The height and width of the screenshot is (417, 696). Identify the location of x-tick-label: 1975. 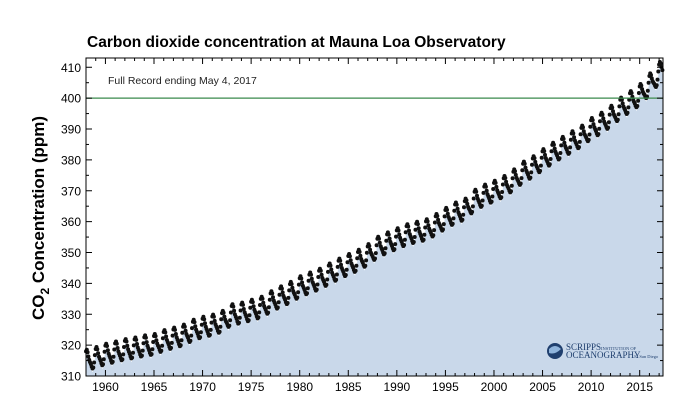
(251, 387).